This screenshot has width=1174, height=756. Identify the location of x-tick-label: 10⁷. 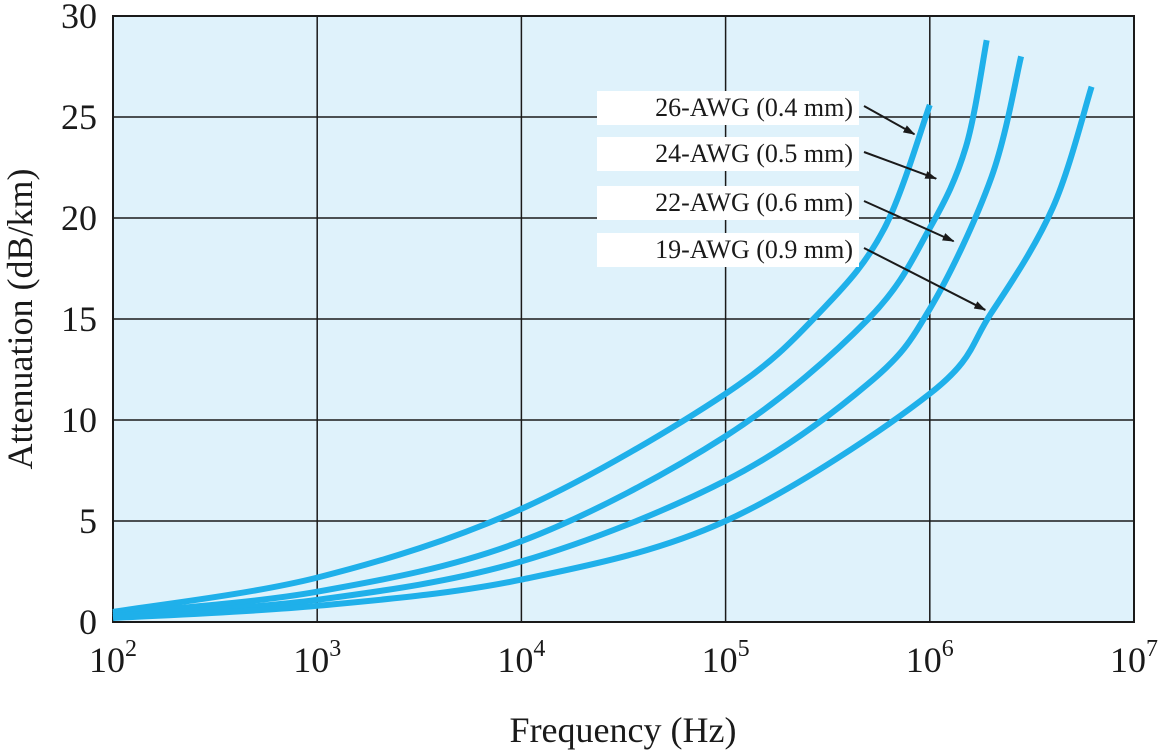
(1134, 658).